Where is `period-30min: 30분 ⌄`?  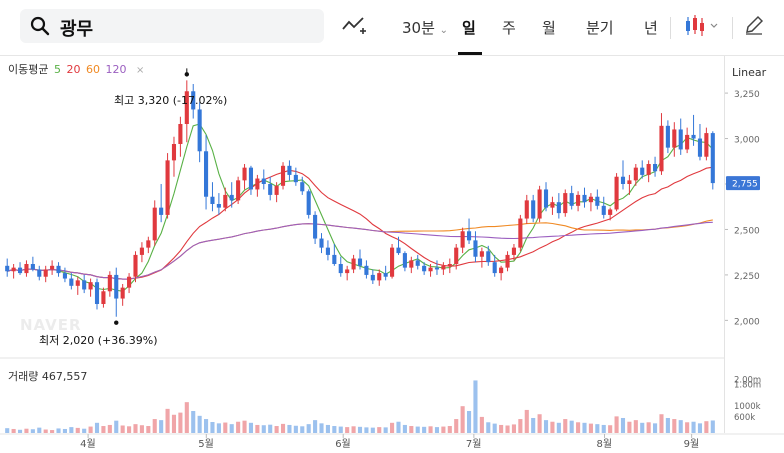
period-30min: 30분 ⌄ is located at coordinates (425, 27).